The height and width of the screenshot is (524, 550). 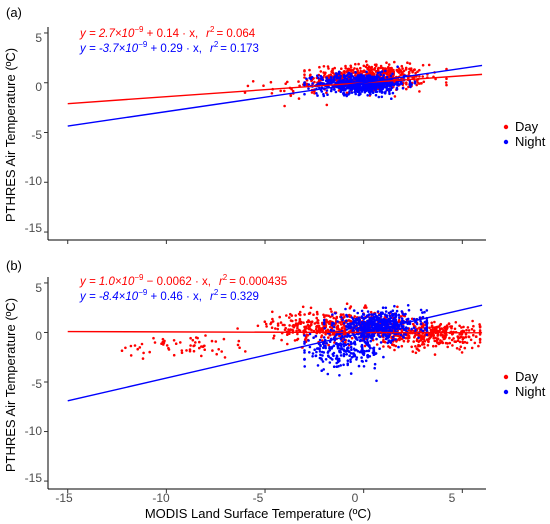 What do you see at coordinates (258, 513) in the screenshot?
I see `x-axis-label: MODIS Land Surface Temperature (ºC)` at bounding box center [258, 513].